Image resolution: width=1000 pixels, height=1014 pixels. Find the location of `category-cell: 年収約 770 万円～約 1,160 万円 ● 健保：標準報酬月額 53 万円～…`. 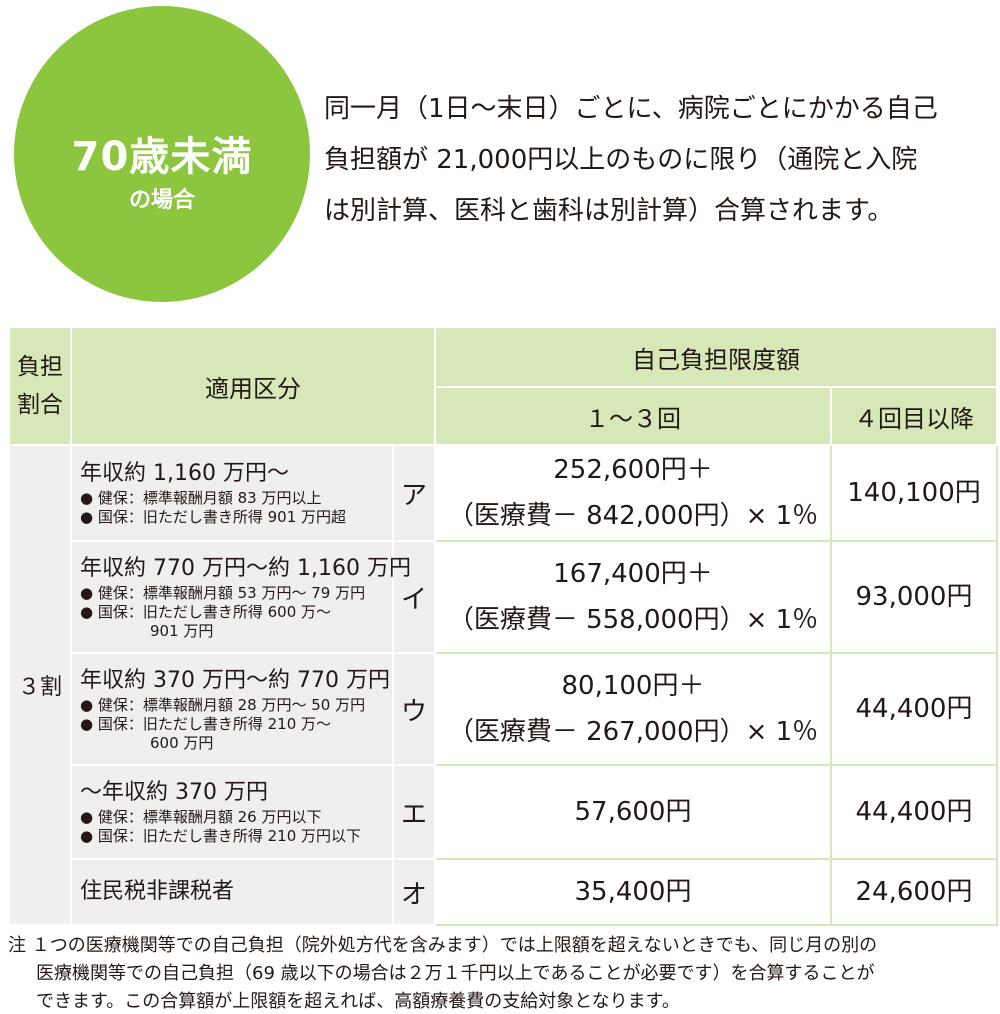

category-cell: 年収約 770 万円～約 1,160 万円 ● 健保：標準報酬月額 53 万円～… is located at coordinates (240, 597).